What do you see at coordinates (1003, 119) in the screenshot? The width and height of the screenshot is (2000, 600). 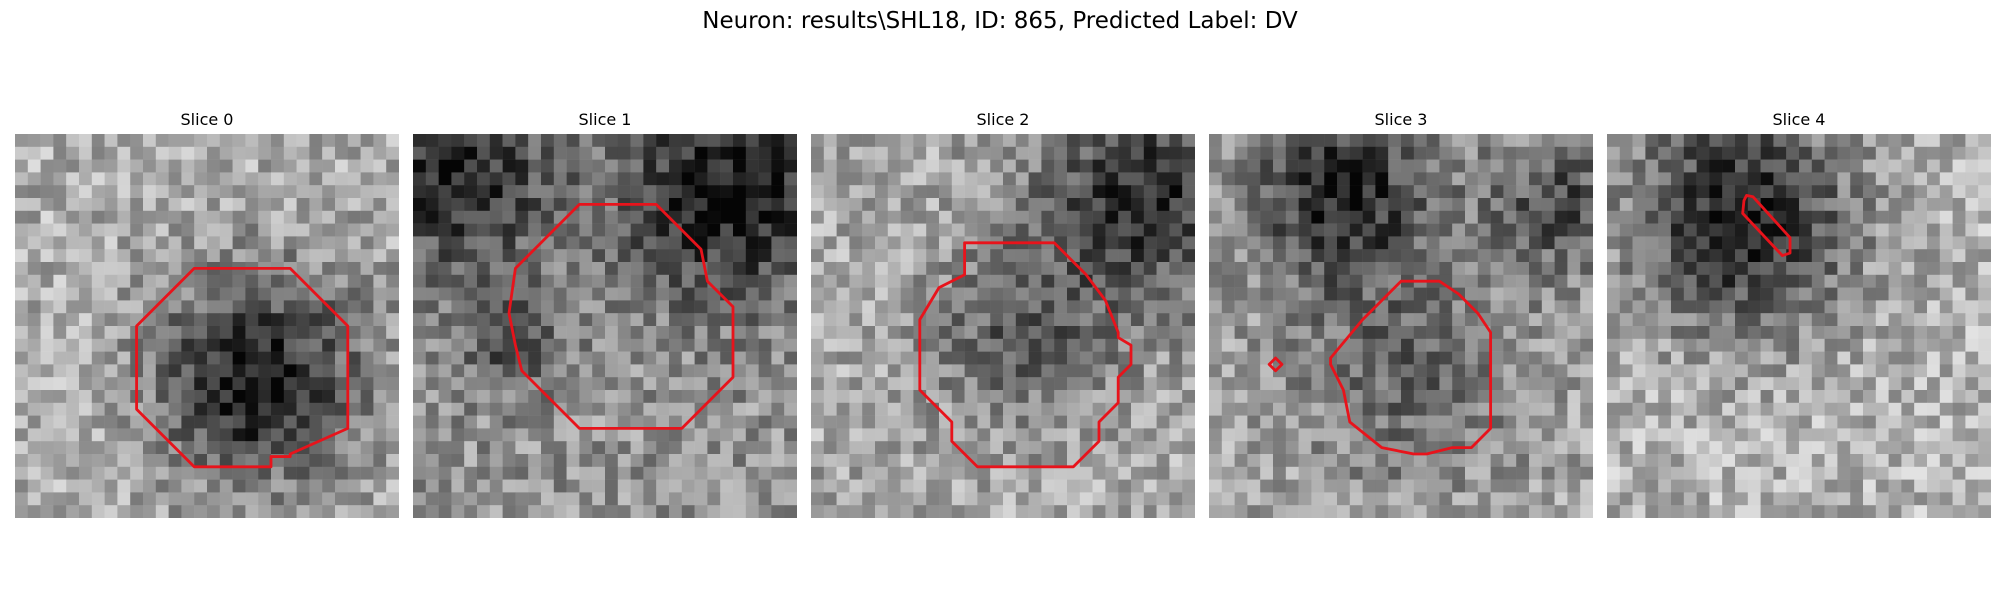 I see `slice-title: Slice 2` at bounding box center [1003, 119].